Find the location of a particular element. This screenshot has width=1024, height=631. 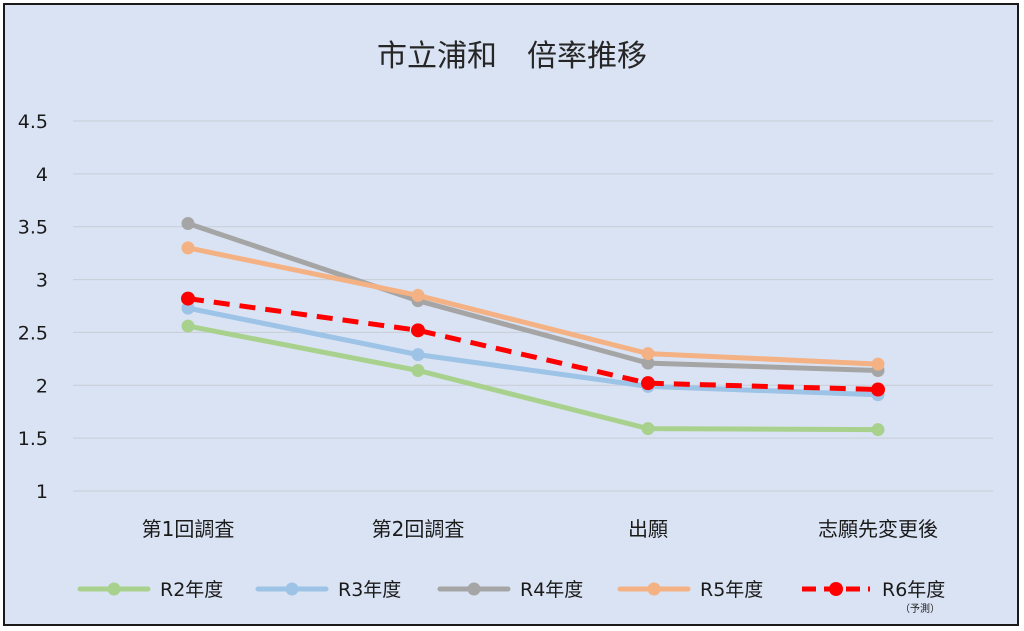

legend-label: R5年度 is located at coordinates (731, 590).